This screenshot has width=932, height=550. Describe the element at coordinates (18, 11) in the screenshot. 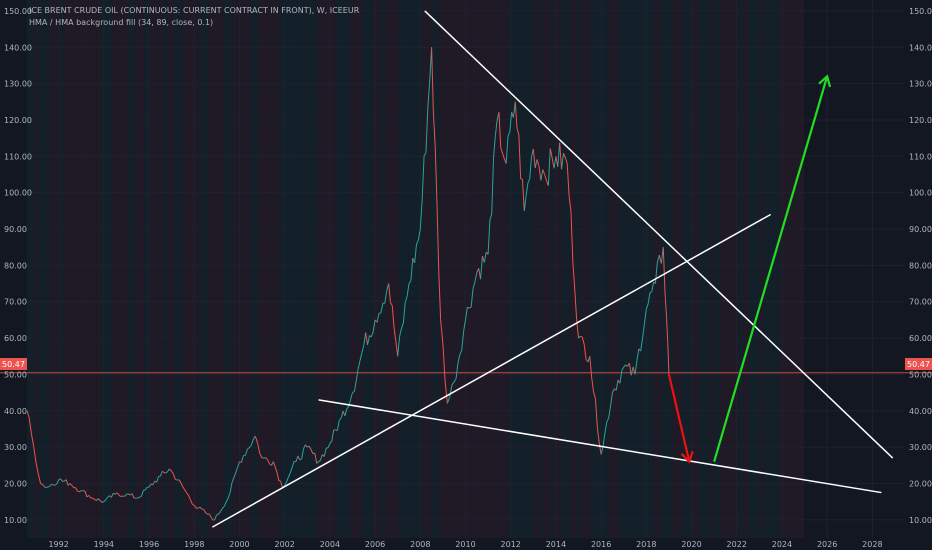

I see `y-tick-label-left: 150.00` at that location.